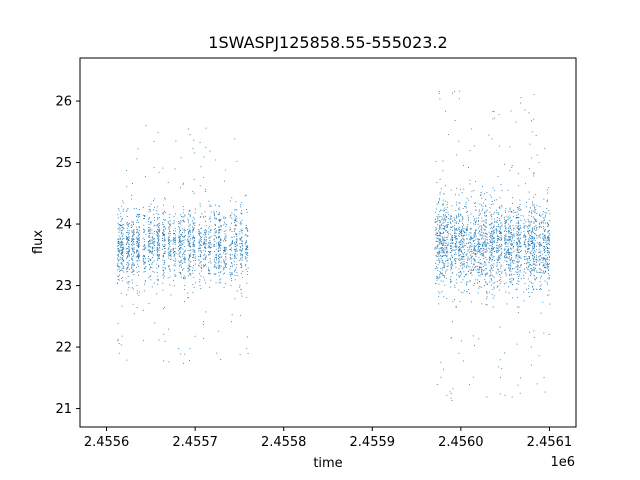  What do you see at coordinates (63, 225) in the screenshot?
I see `y-tick-label: 24` at bounding box center [63, 225].